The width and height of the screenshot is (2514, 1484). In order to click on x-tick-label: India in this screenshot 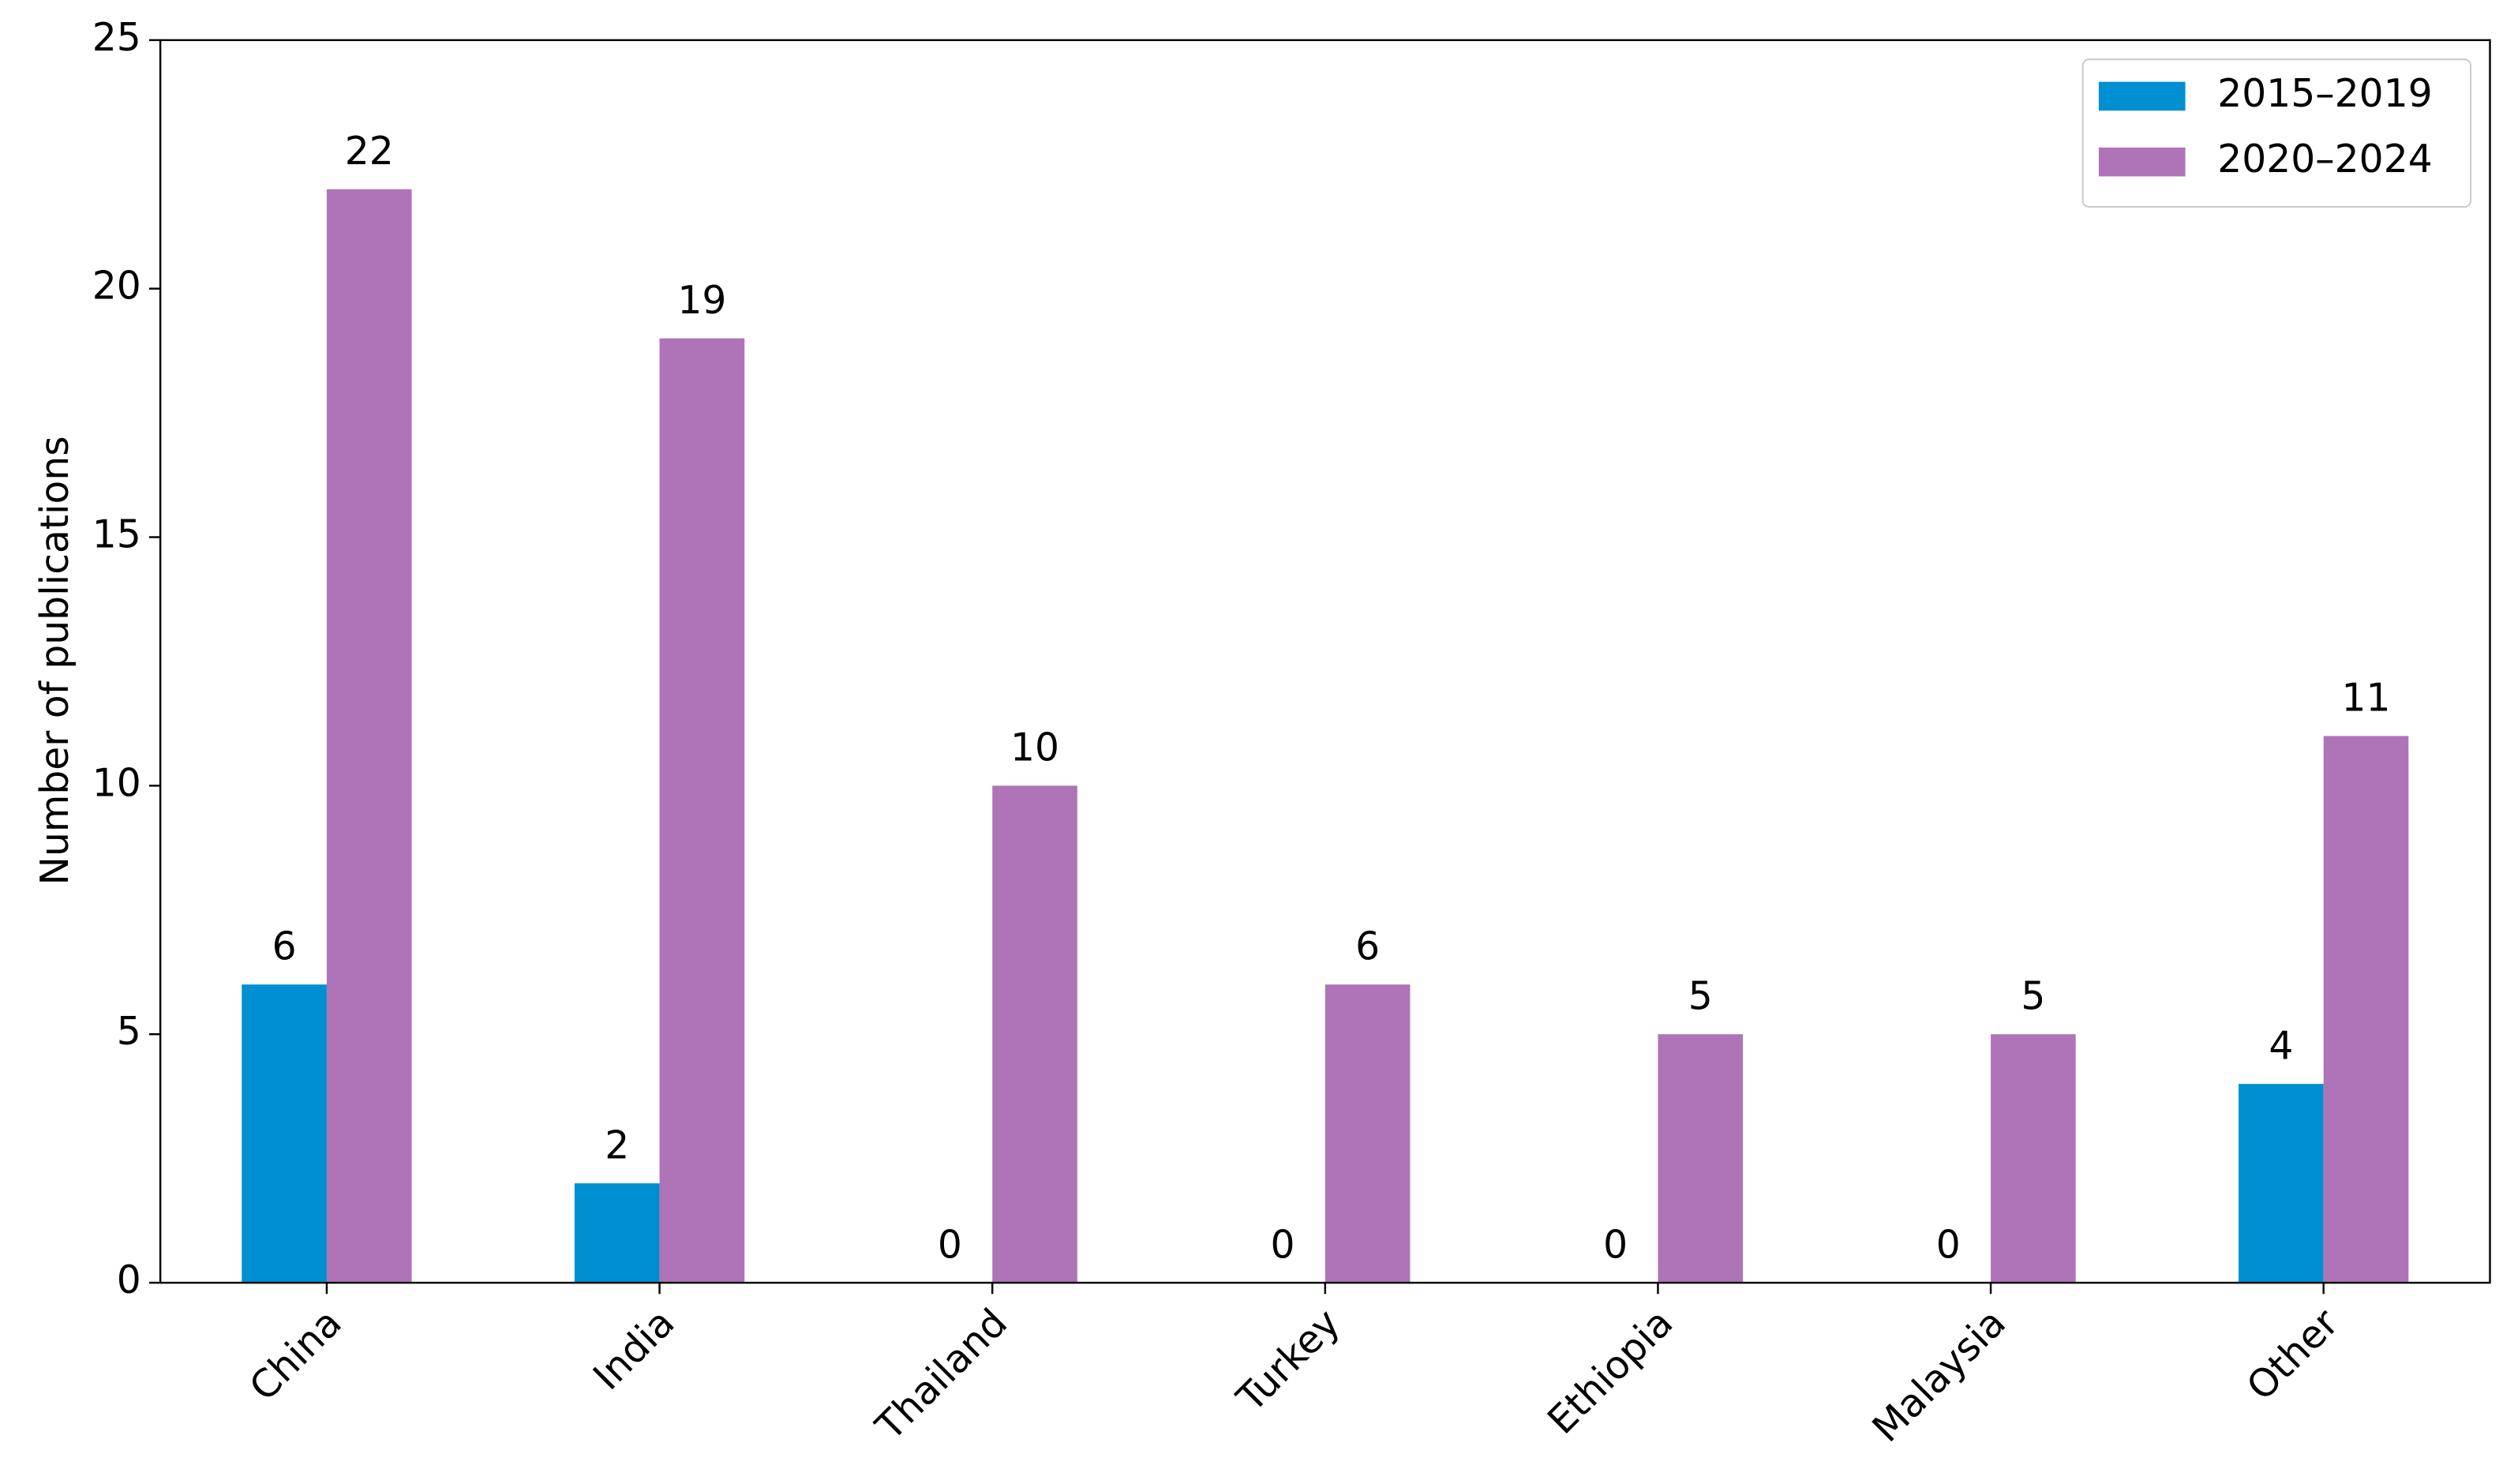, I will do `click(634, 1350)`.